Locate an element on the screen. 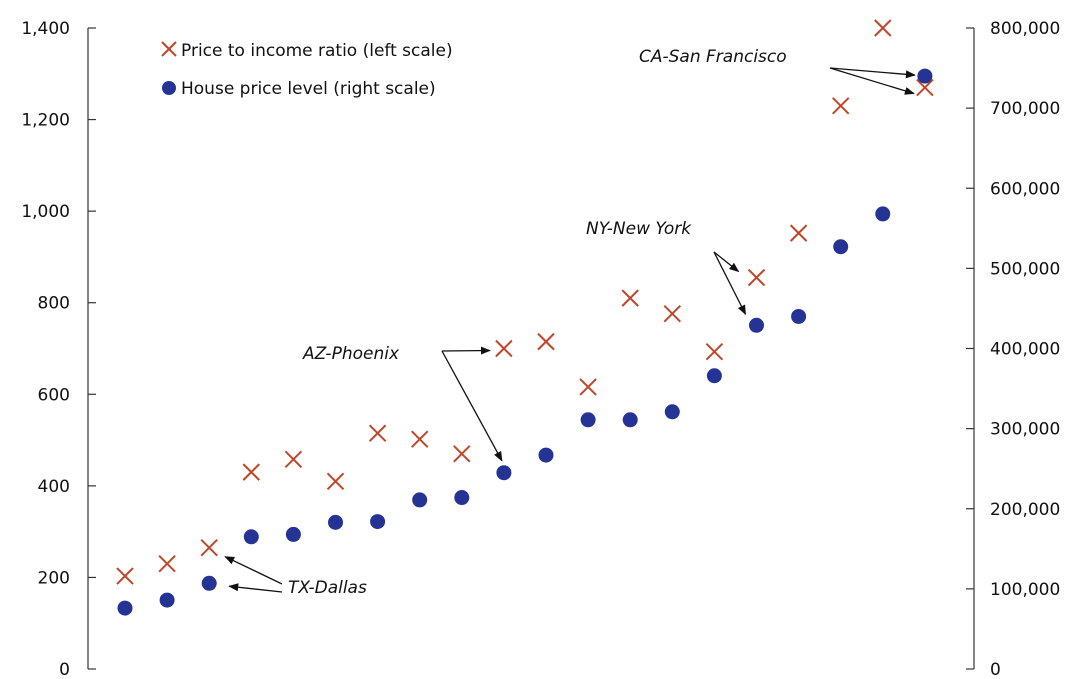 This screenshot has width=1077, height=679. arrow-newyork-price is located at coordinates (730, 283).